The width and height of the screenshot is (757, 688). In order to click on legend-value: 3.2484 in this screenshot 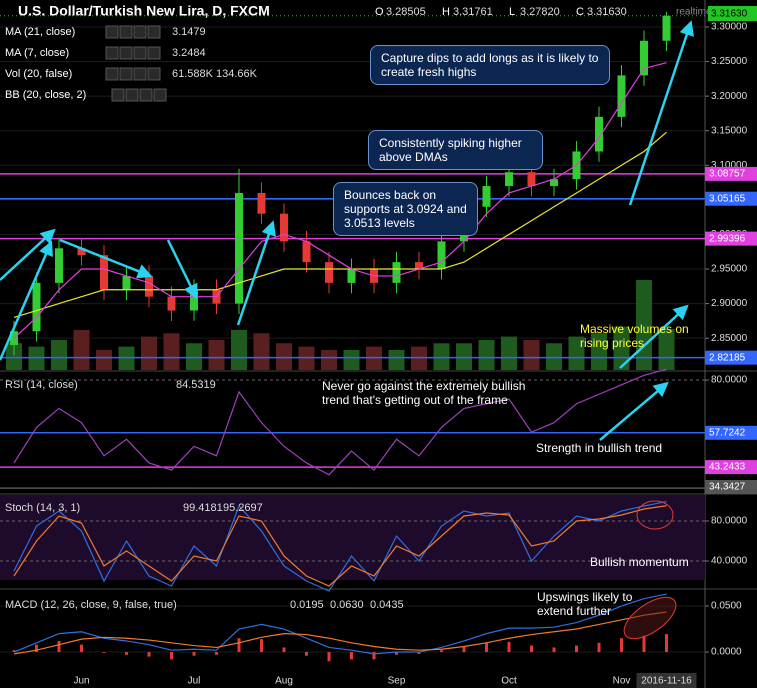, I will do `click(189, 53)`.